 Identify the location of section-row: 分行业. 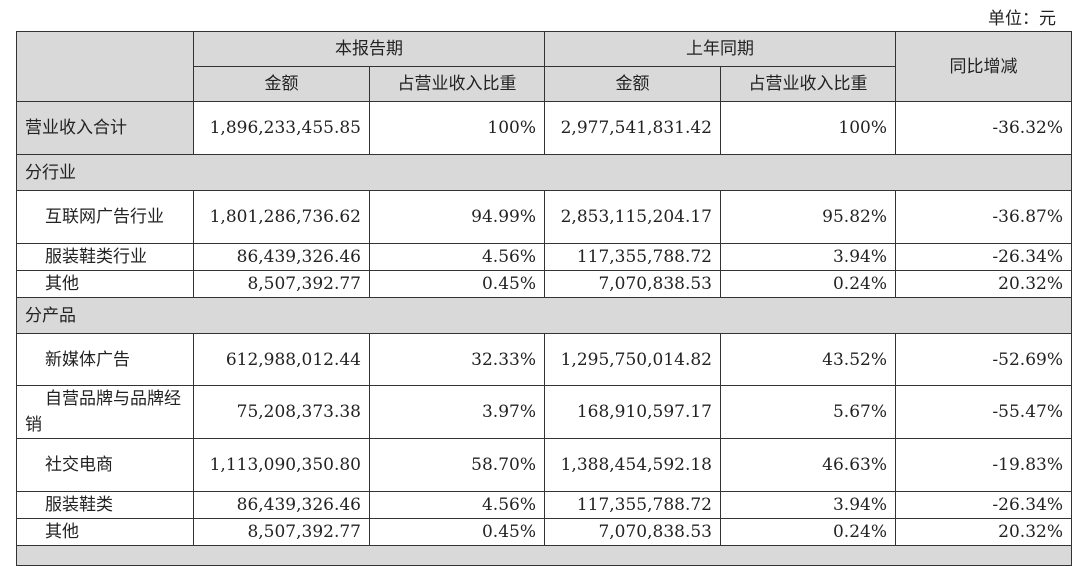
(544, 172).